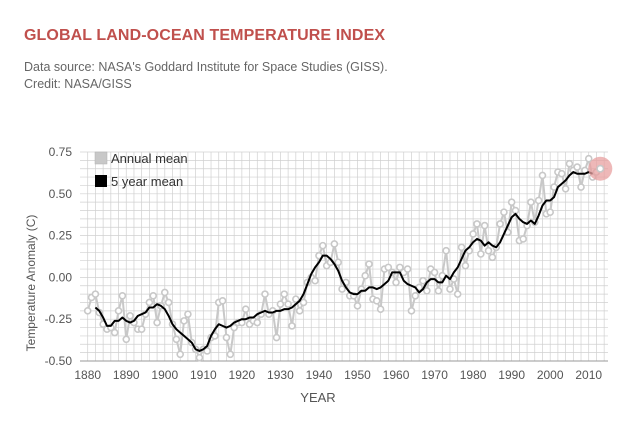 This screenshot has height=424, width=631. What do you see at coordinates (319, 375) in the screenshot?
I see `x-tick-label: 1940` at bounding box center [319, 375].